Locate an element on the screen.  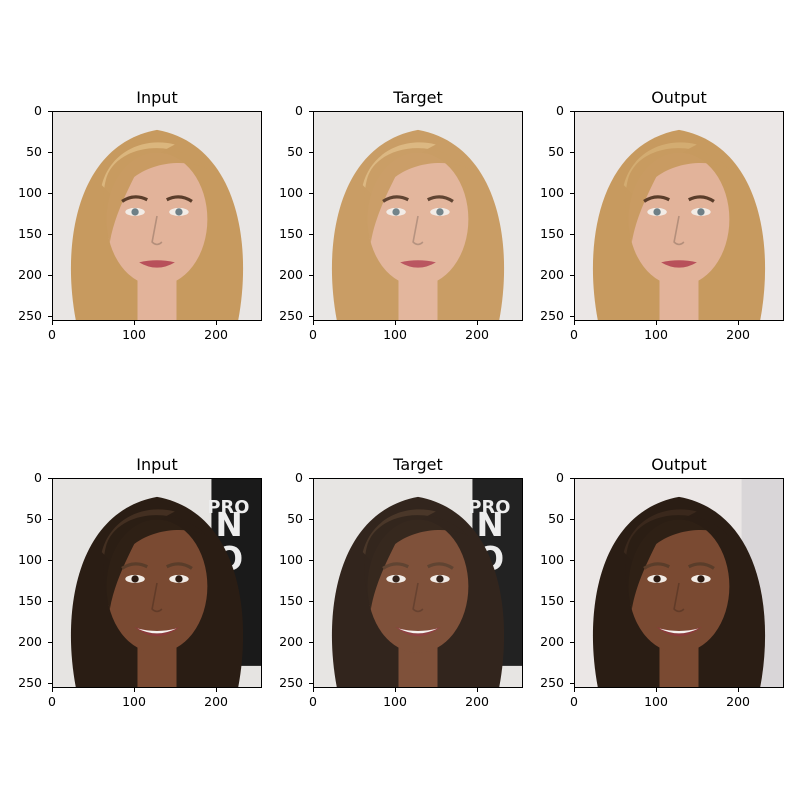
image-panel: PRONO is located at coordinates (157, 583).